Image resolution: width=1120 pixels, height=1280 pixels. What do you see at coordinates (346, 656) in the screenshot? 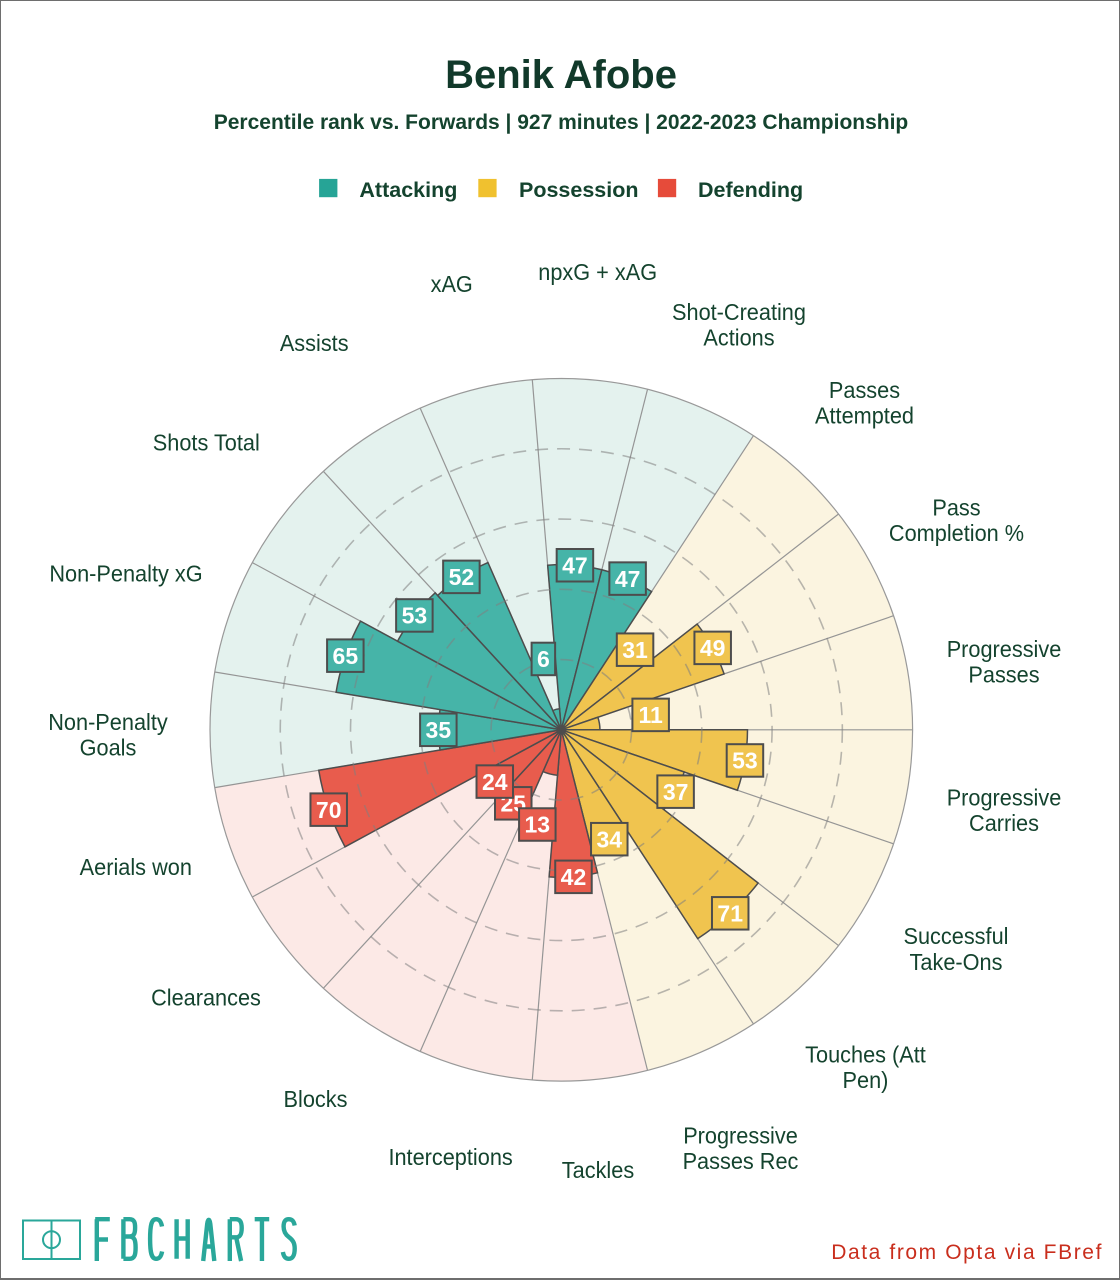
I see `svg-text: 65` at bounding box center [346, 656].